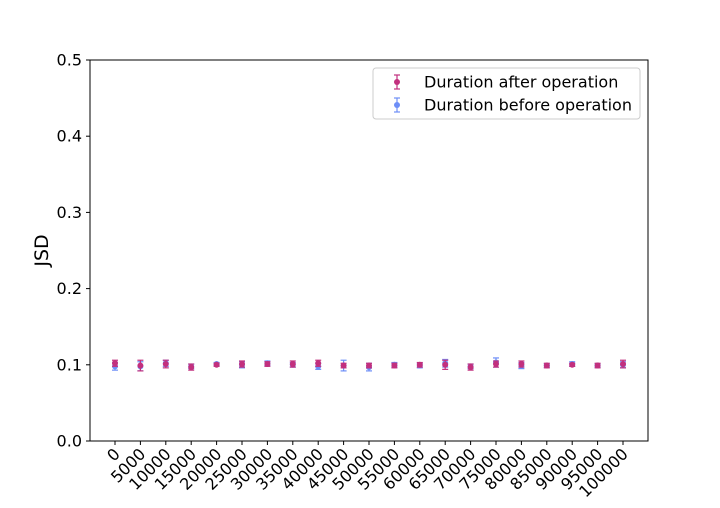 The height and width of the screenshot is (508, 720). I want to click on y-tick-label: 0.5, so click(69, 60).